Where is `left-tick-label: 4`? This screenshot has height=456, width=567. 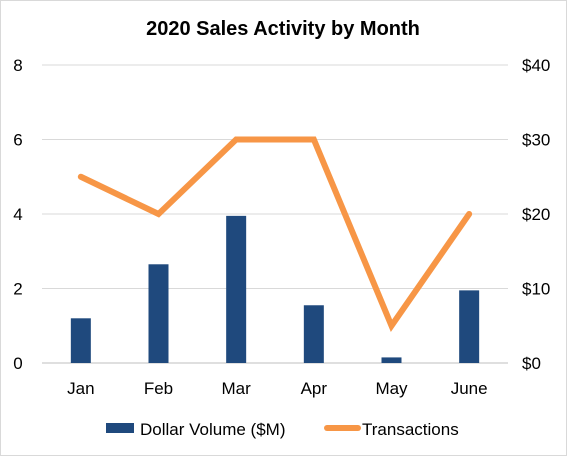 left-tick-label: 4 is located at coordinates (17, 214).